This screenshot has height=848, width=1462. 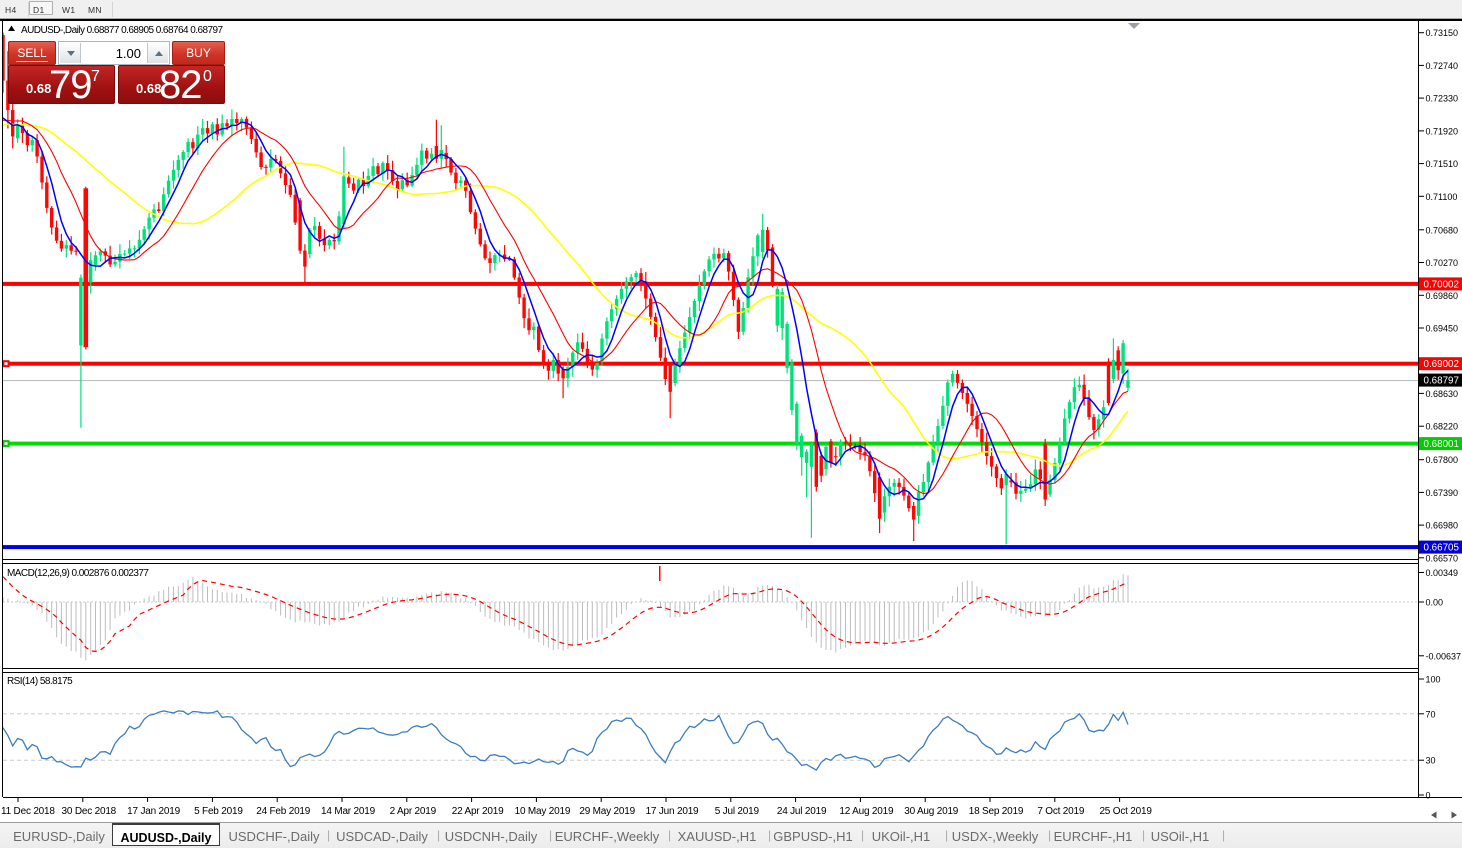 What do you see at coordinates (1442, 296) in the screenshot?
I see `svg-text: 0.69860` at bounding box center [1442, 296].